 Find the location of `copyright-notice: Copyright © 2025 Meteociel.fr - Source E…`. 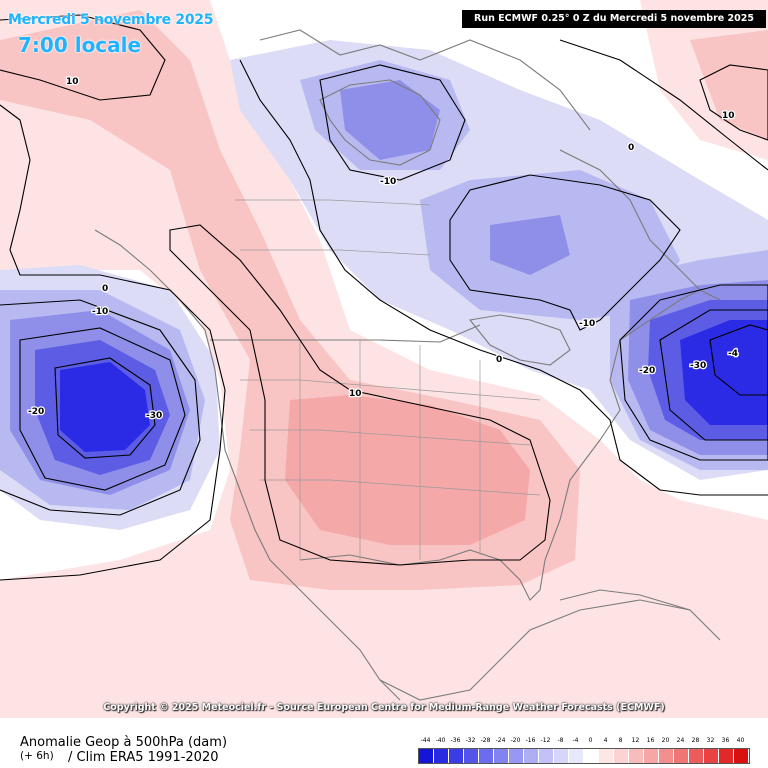

copyright-notice: Copyright © 2025 Meteociel.fr - Source E… is located at coordinates (384, 707).